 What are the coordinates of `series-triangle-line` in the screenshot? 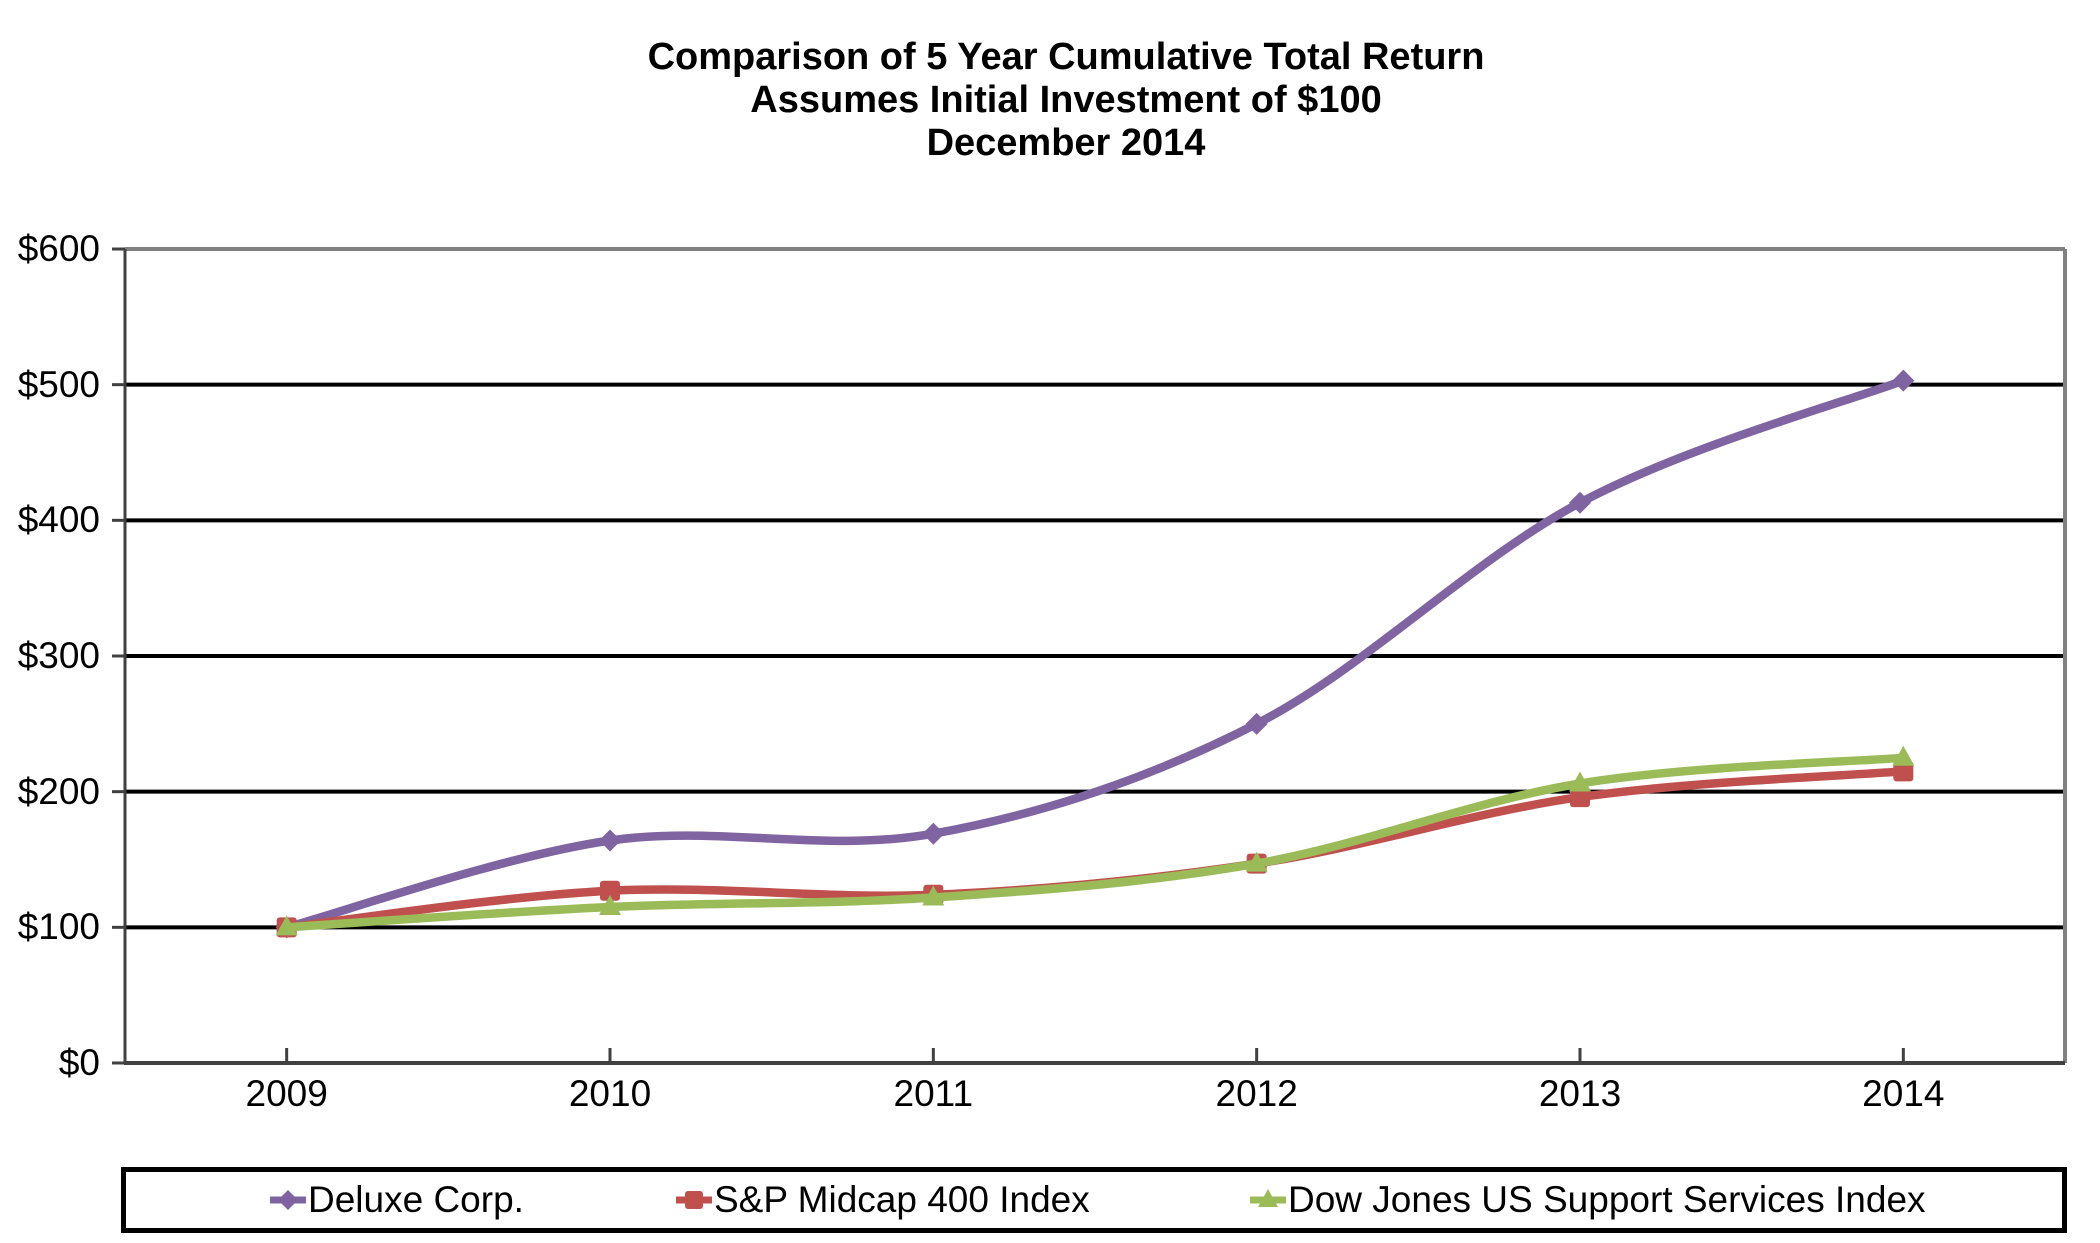 It's located at (1095, 840).